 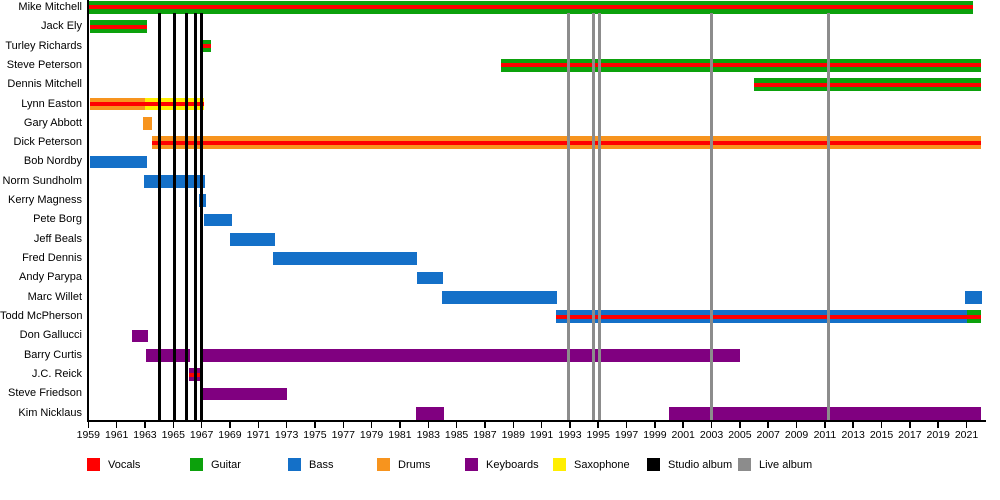 What do you see at coordinates (428, 435) in the screenshot?
I see `axis-tick-label: 1983` at bounding box center [428, 435].